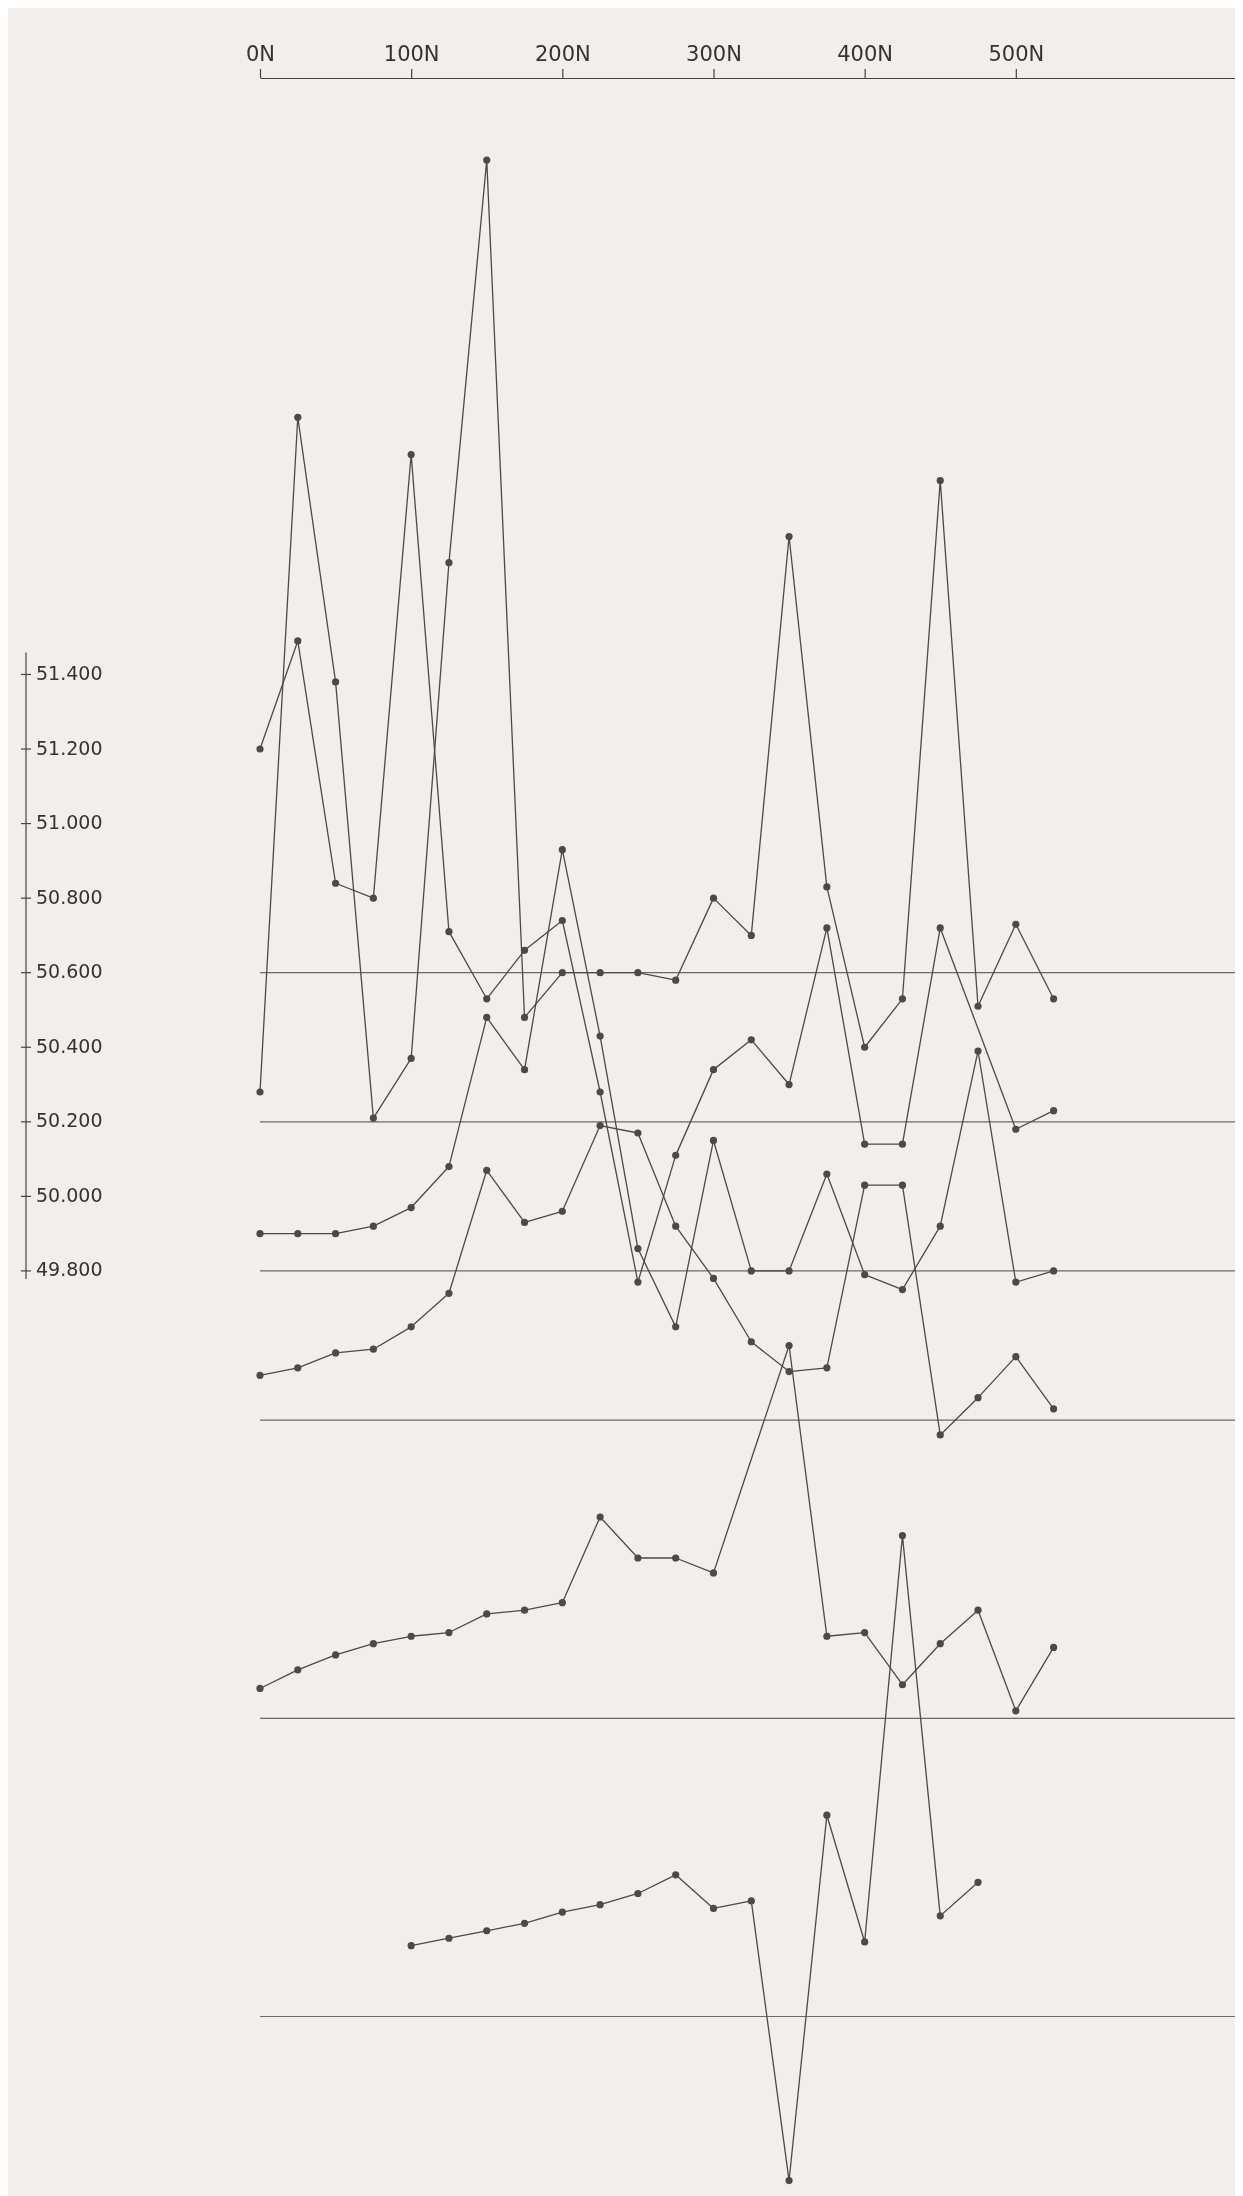 The height and width of the screenshot is (2196, 1243). Describe the element at coordinates (69, 1045) in the screenshot. I see `y-tick-label: 50.400` at that location.